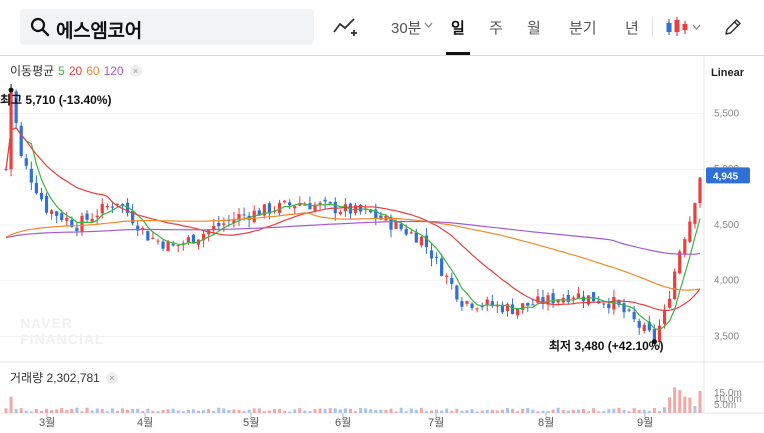 The image size is (764, 433). I want to click on search-box: 에스엠코어, so click(167, 27).